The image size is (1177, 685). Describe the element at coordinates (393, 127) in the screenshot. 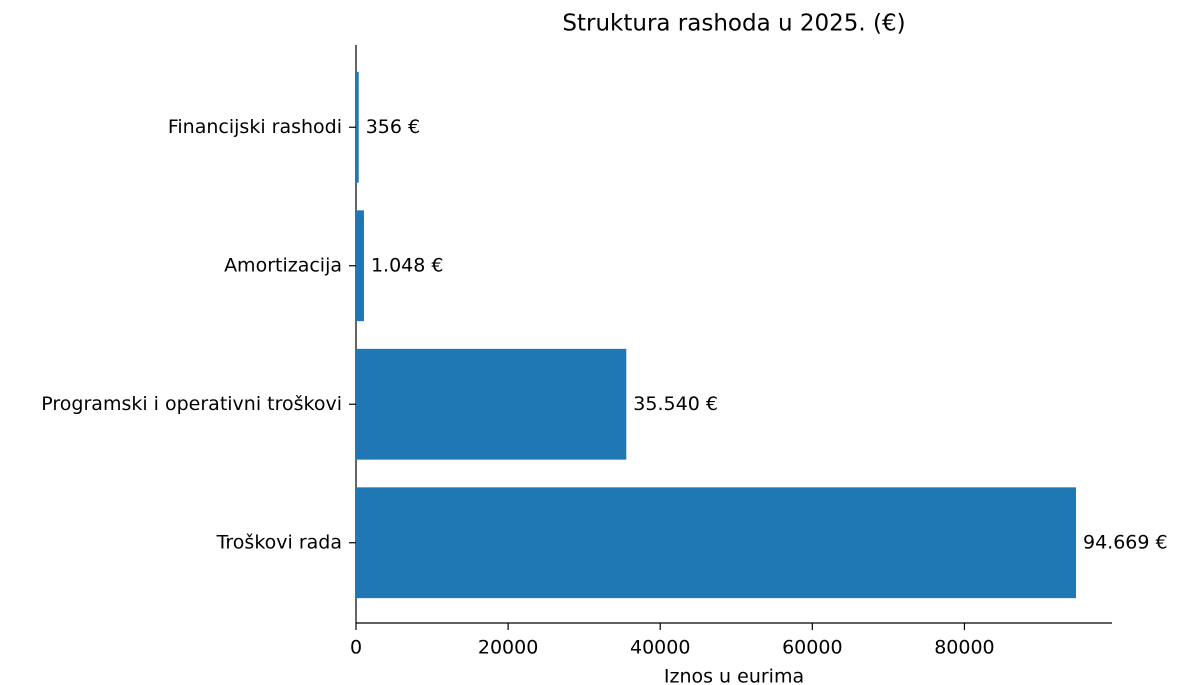

I see `value-label: 356 €` at that location.